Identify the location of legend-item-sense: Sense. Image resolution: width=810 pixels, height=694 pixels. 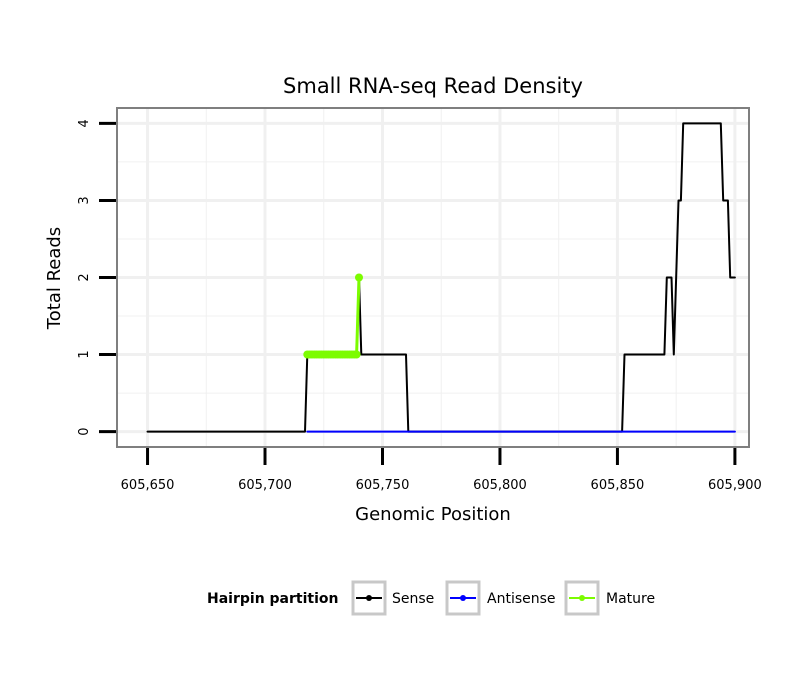
(392, 598).